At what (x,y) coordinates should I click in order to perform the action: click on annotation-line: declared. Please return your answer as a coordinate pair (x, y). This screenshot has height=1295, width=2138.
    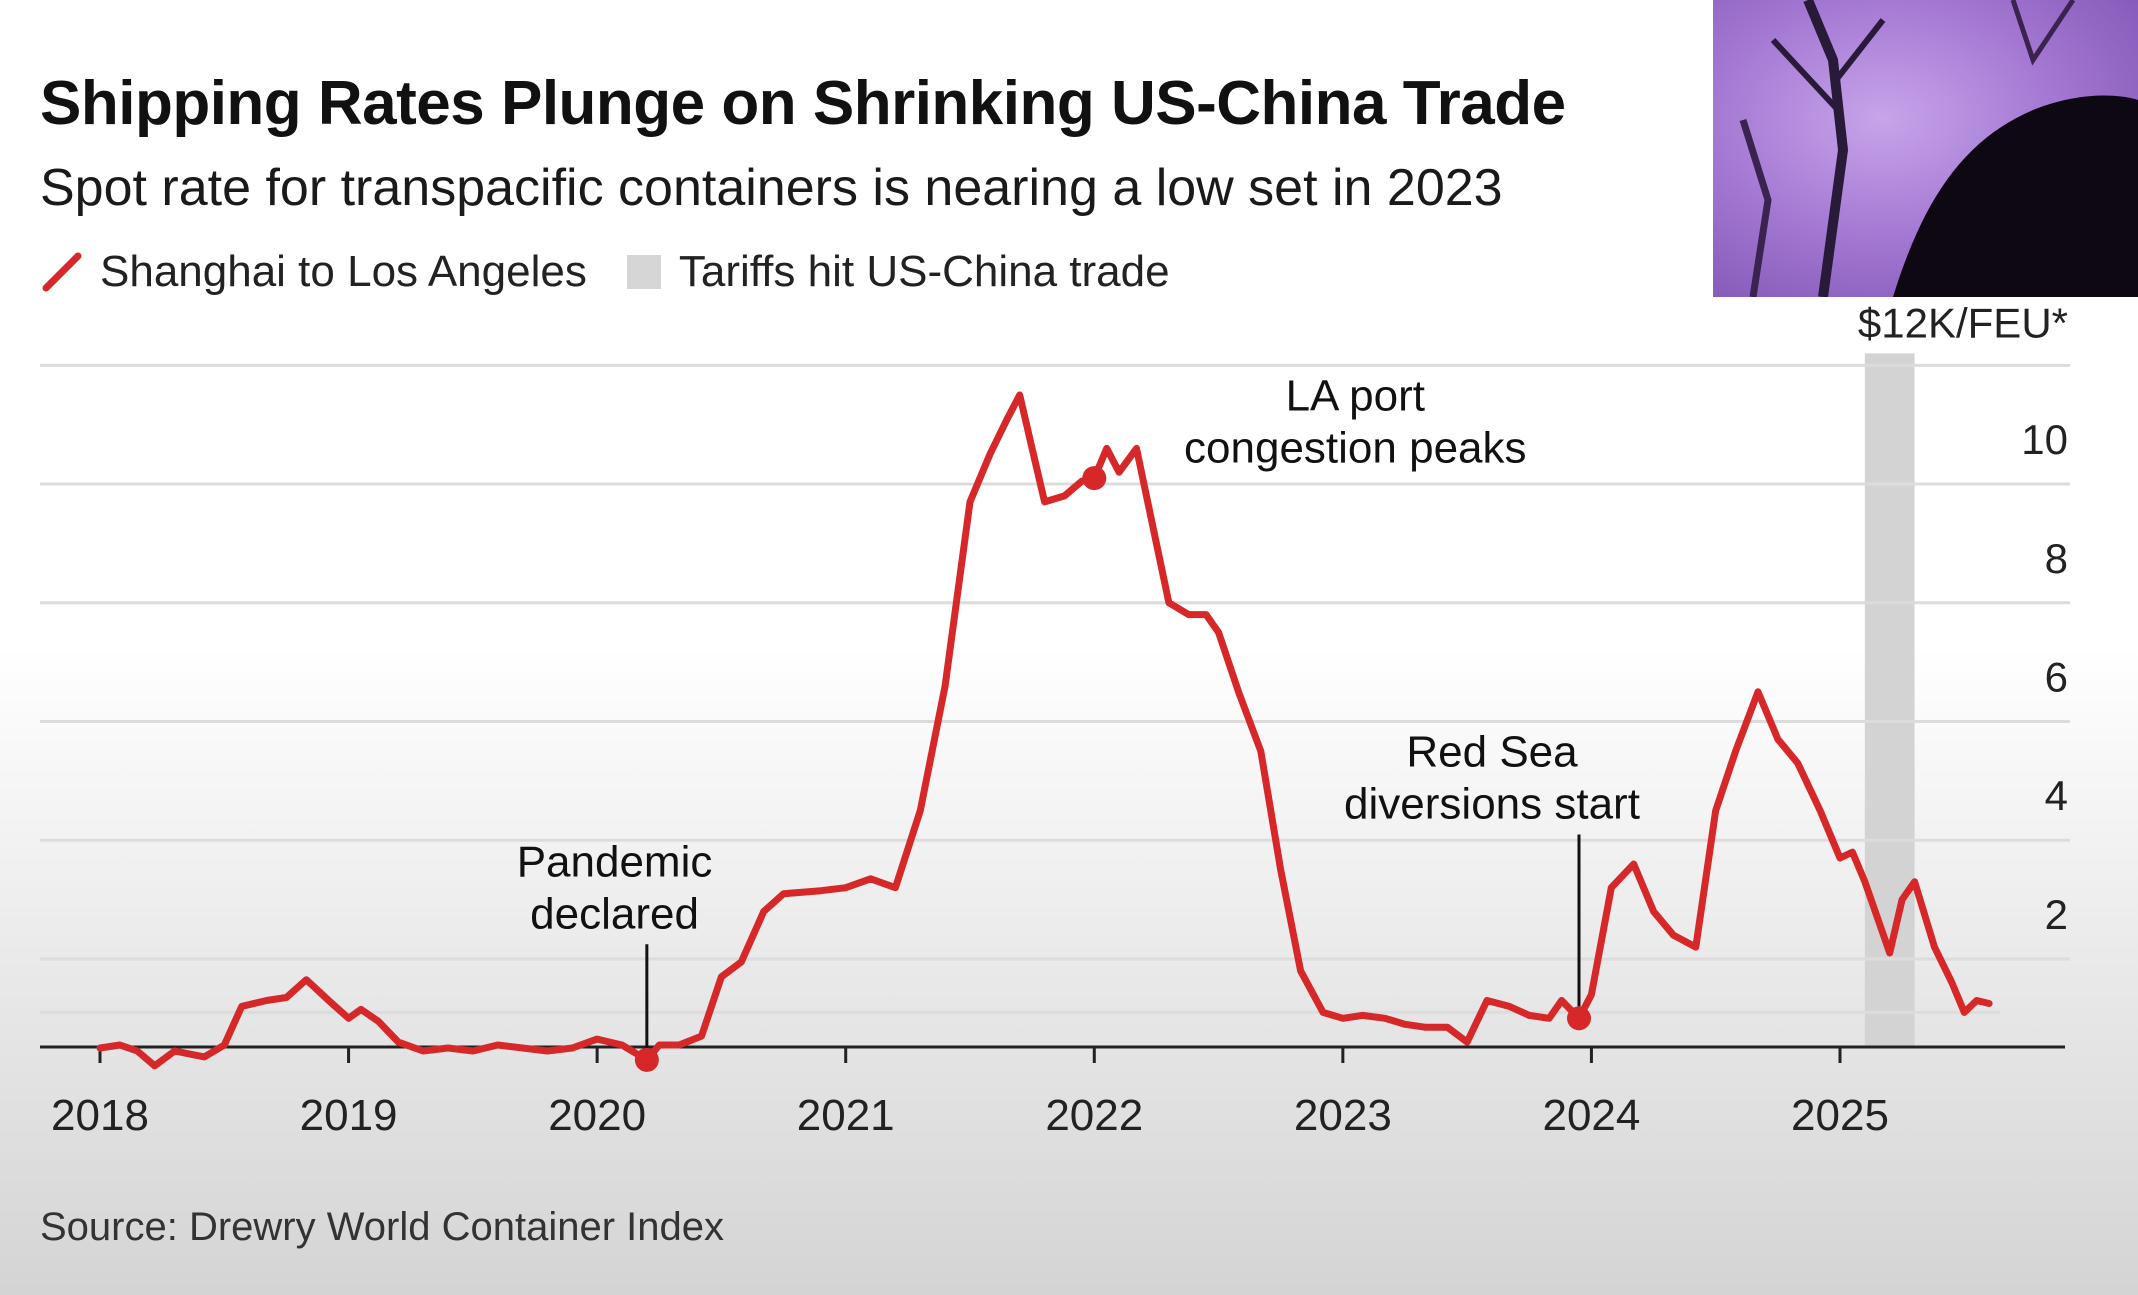
    Looking at the image, I should click on (614, 913).